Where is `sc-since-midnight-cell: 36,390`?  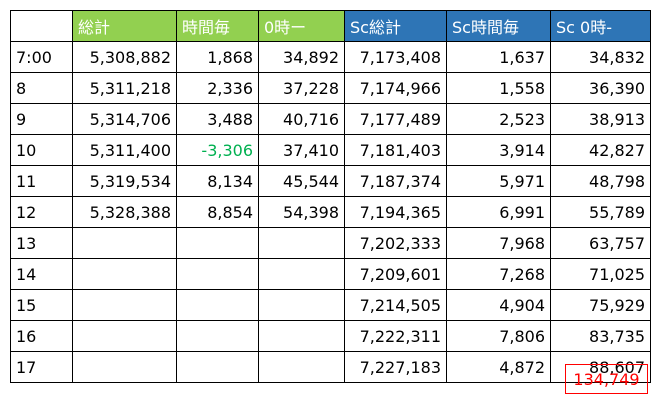
sc-since-midnight-cell: 36,390 is located at coordinates (600, 88).